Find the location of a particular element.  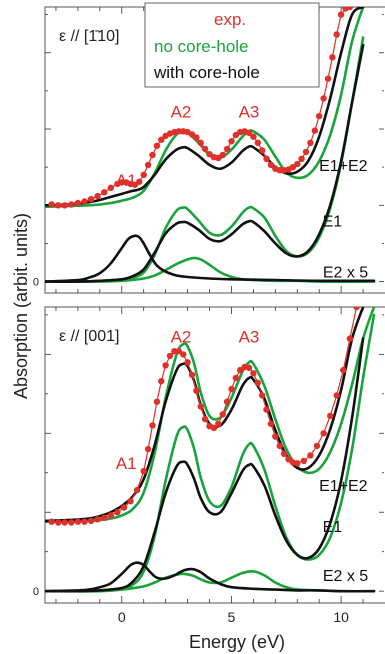

polarization-label: ε // [1̄10] is located at coordinates (89, 36).